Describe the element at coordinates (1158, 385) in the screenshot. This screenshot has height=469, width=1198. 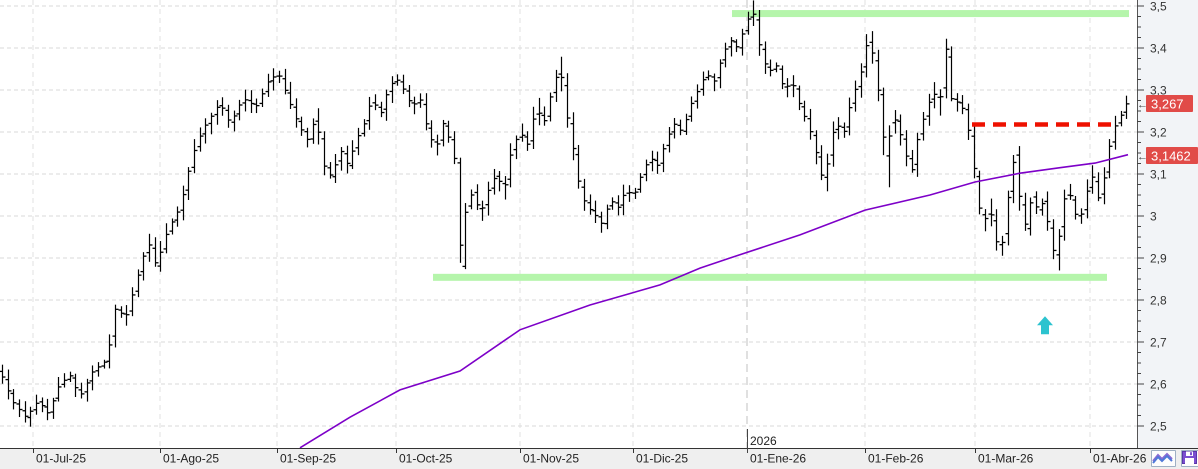
I see `y-tick-label: 2,6` at that location.